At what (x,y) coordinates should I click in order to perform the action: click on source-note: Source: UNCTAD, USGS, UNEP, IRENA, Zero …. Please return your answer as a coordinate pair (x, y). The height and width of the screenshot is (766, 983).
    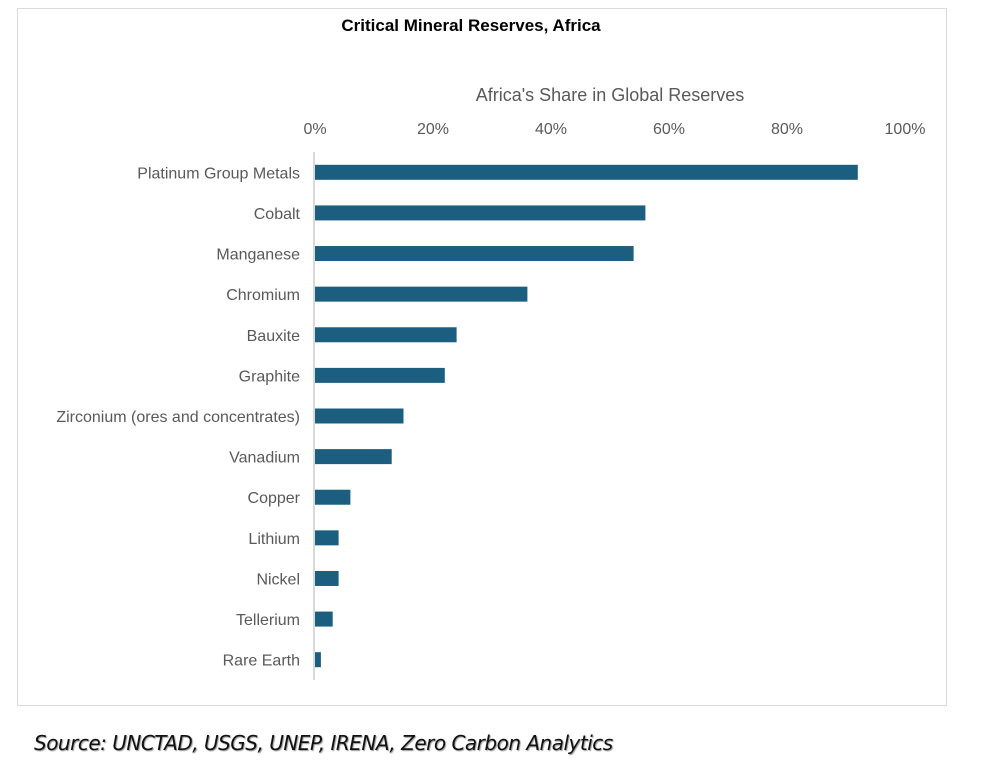
    Looking at the image, I should click on (323, 743).